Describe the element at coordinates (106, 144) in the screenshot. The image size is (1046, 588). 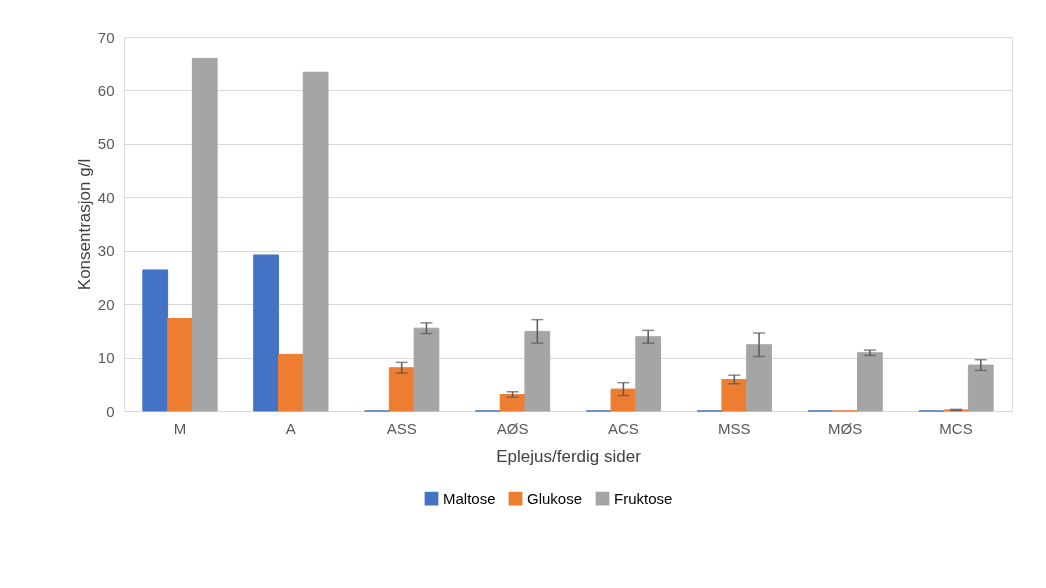
I see `y-tick-label: 50` at that location.